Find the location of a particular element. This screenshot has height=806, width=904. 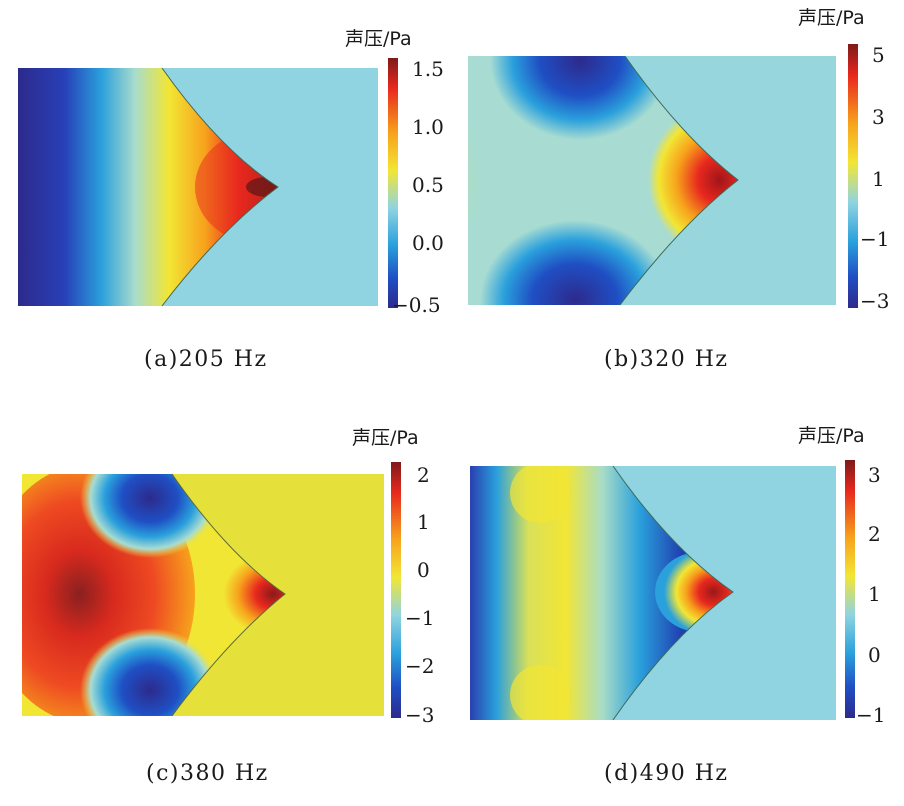

panel-a-tick: −0.5 is located at coordinates (416, 305).